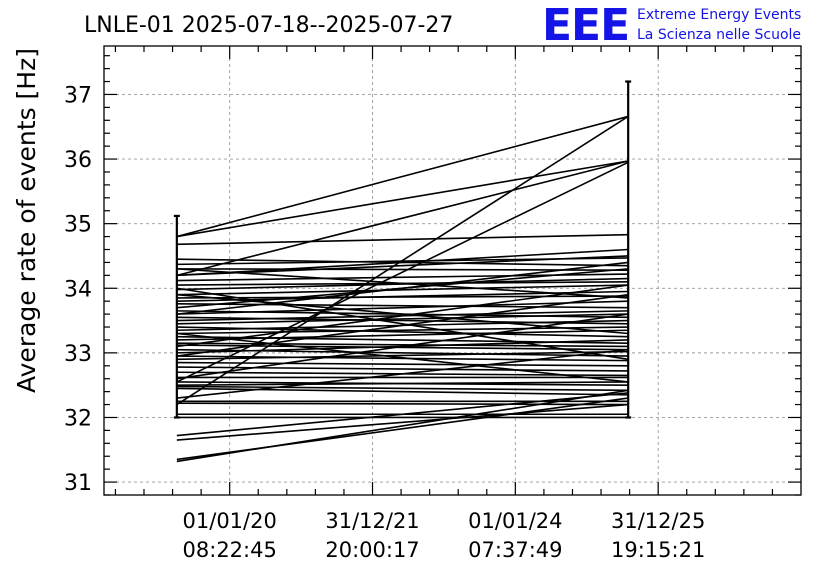 This screenshot has width=836, height=572. I want to click on x-tick-time: 07:37:49, so click(515, 550).